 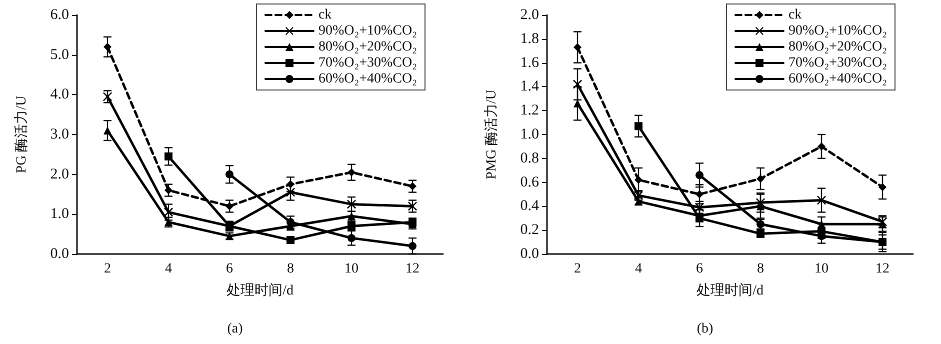 What do you see at coordinates (530, 86) in the screenshot?
I see `y-tick-label: 1.4` at bounding box center [530, 86].